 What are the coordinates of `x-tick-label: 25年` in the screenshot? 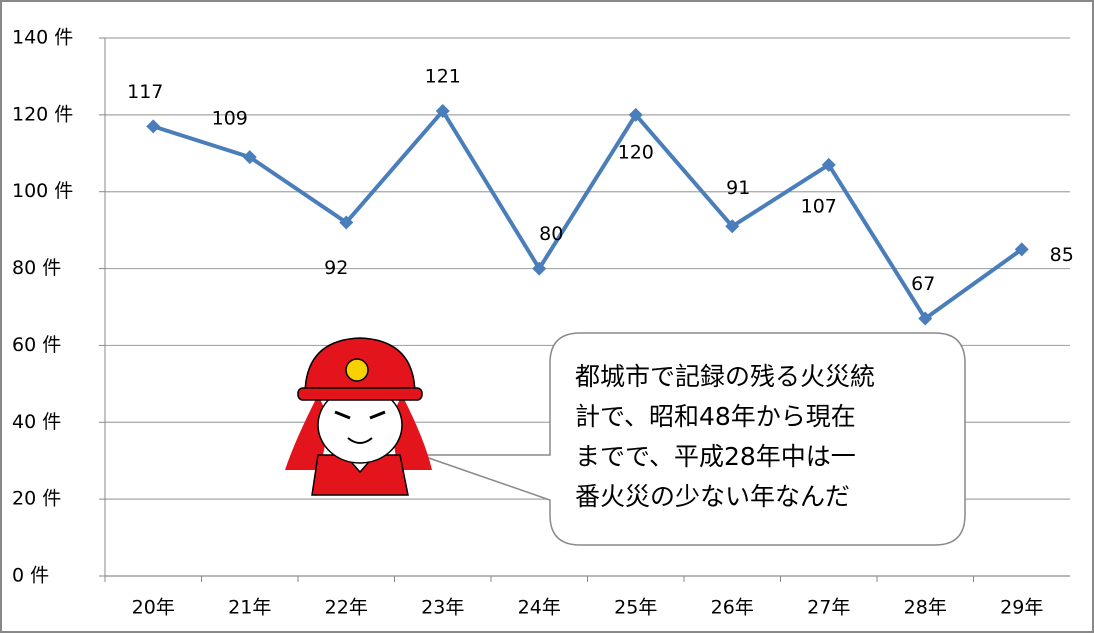 It's located at (635, 608).